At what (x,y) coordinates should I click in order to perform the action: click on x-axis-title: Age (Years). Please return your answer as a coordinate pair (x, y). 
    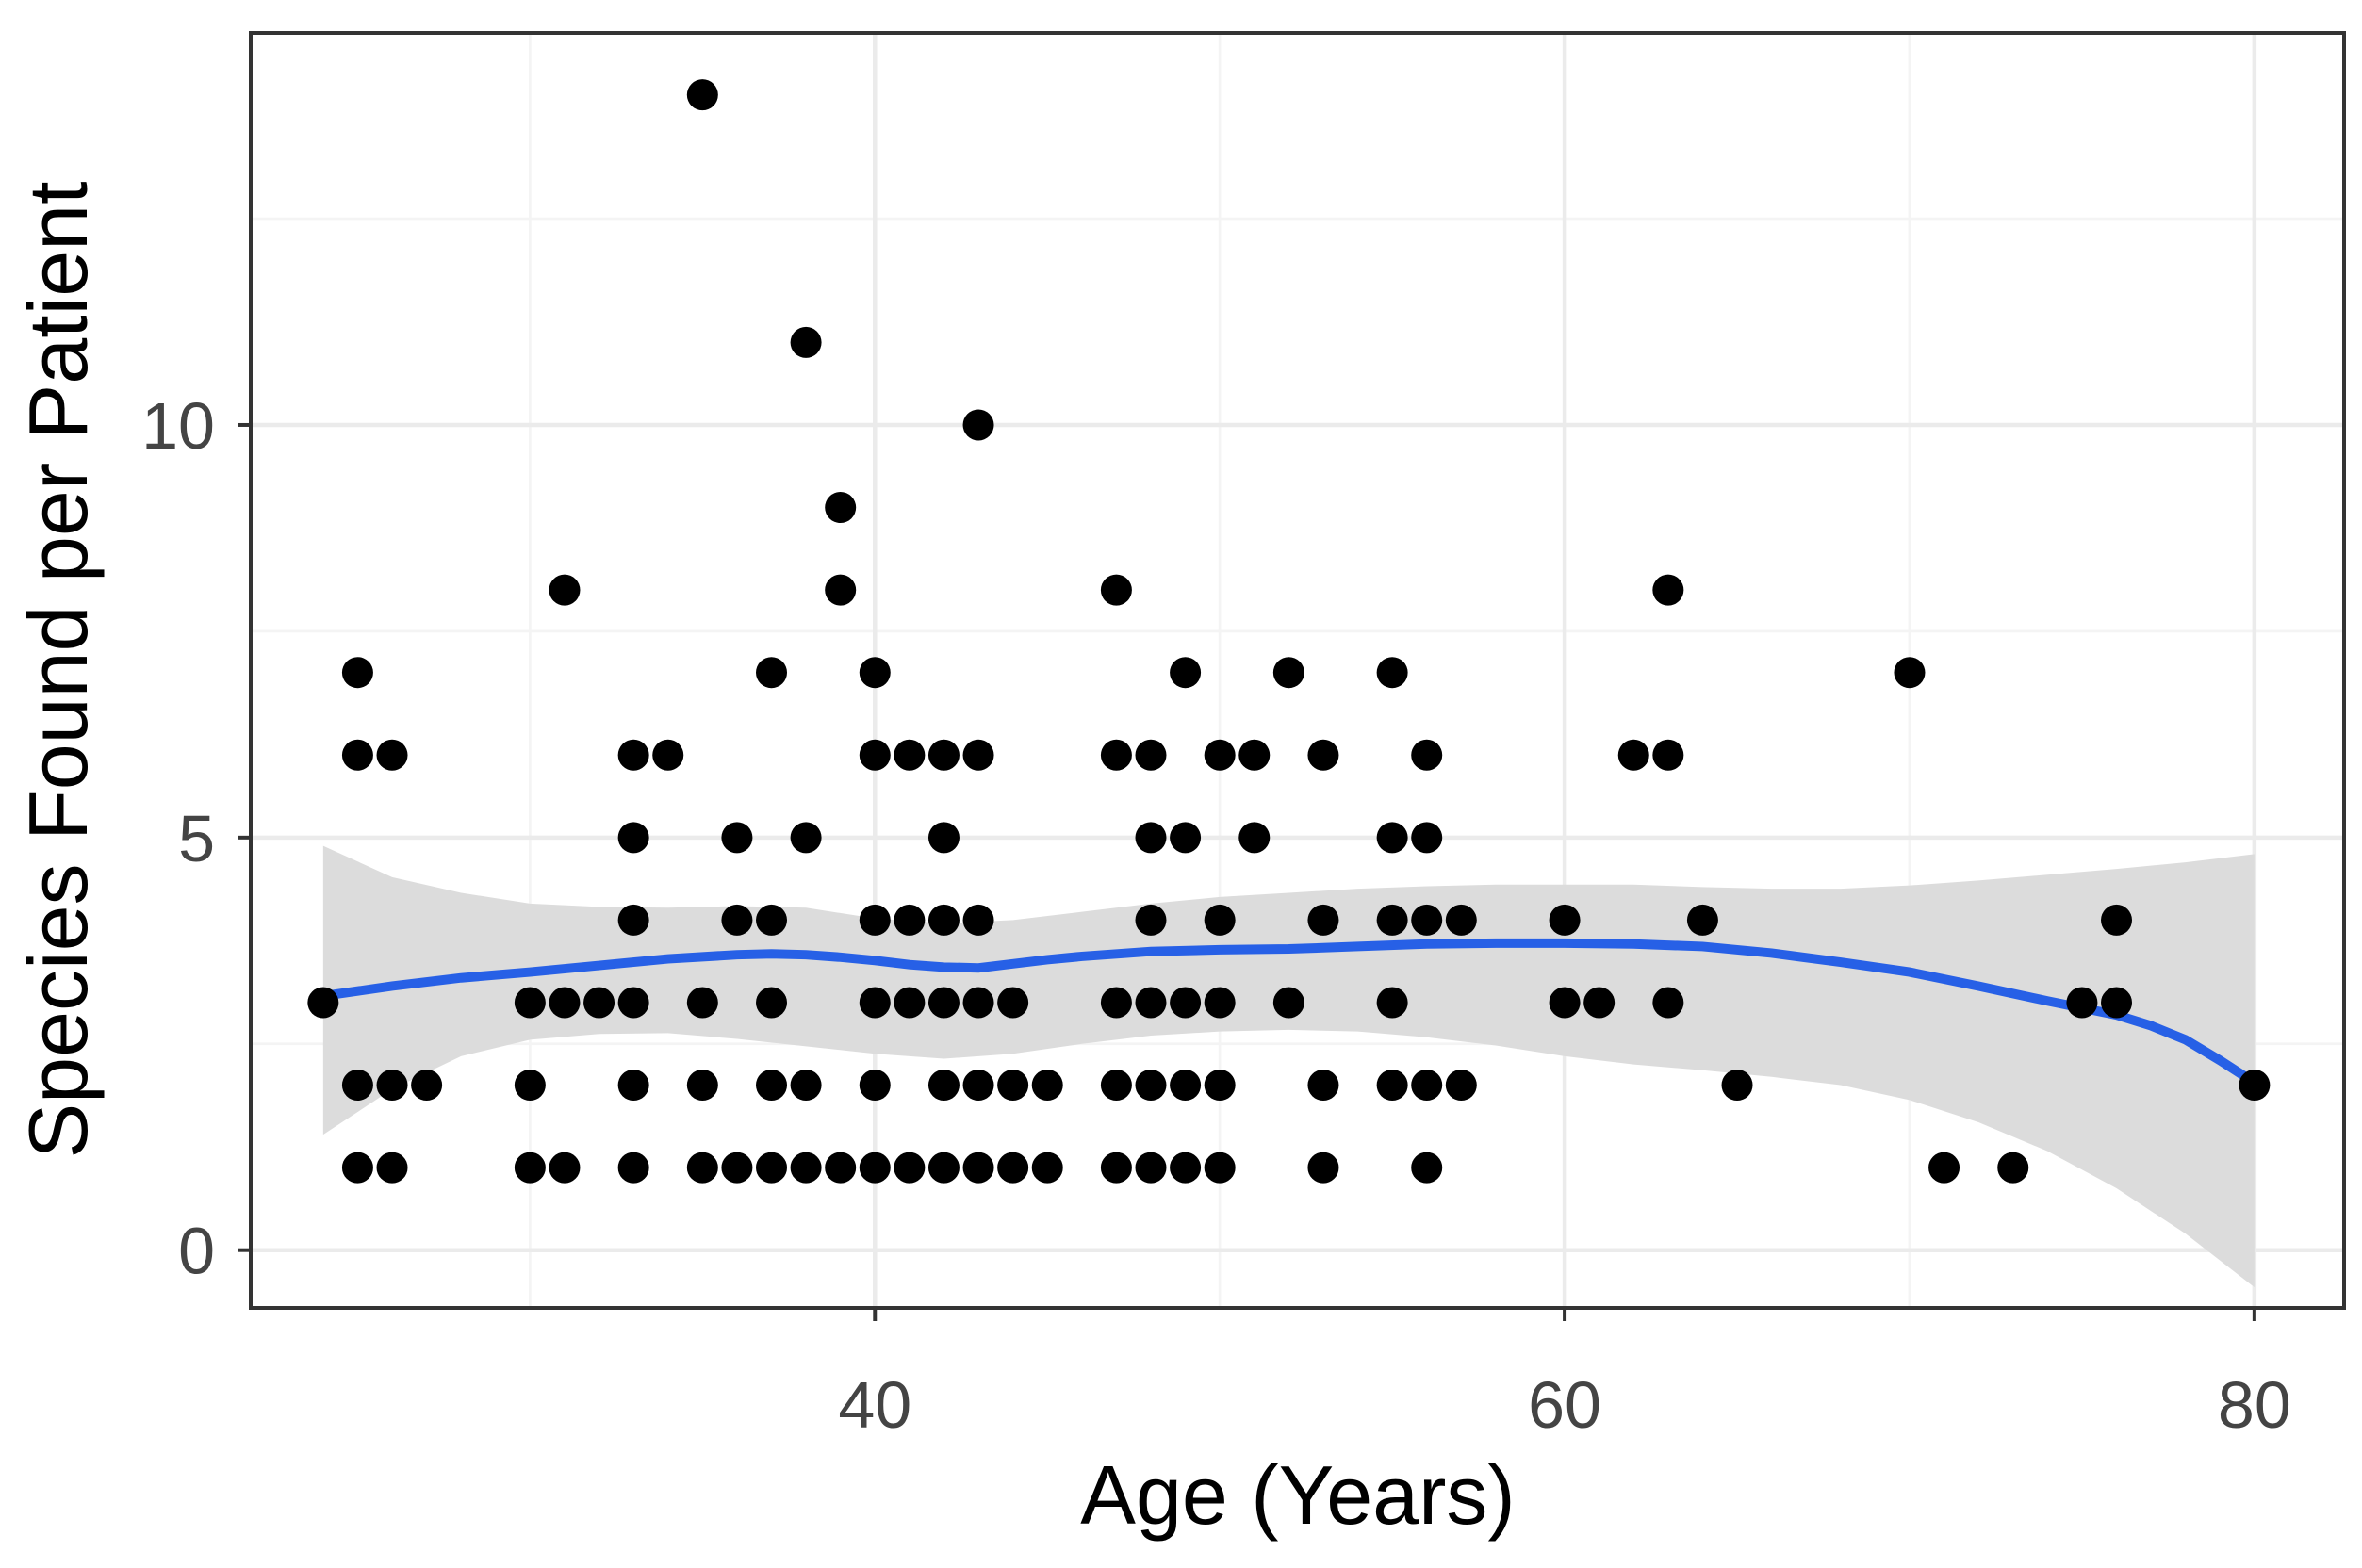
    Looking at the image, I should click on (1298, 1495).